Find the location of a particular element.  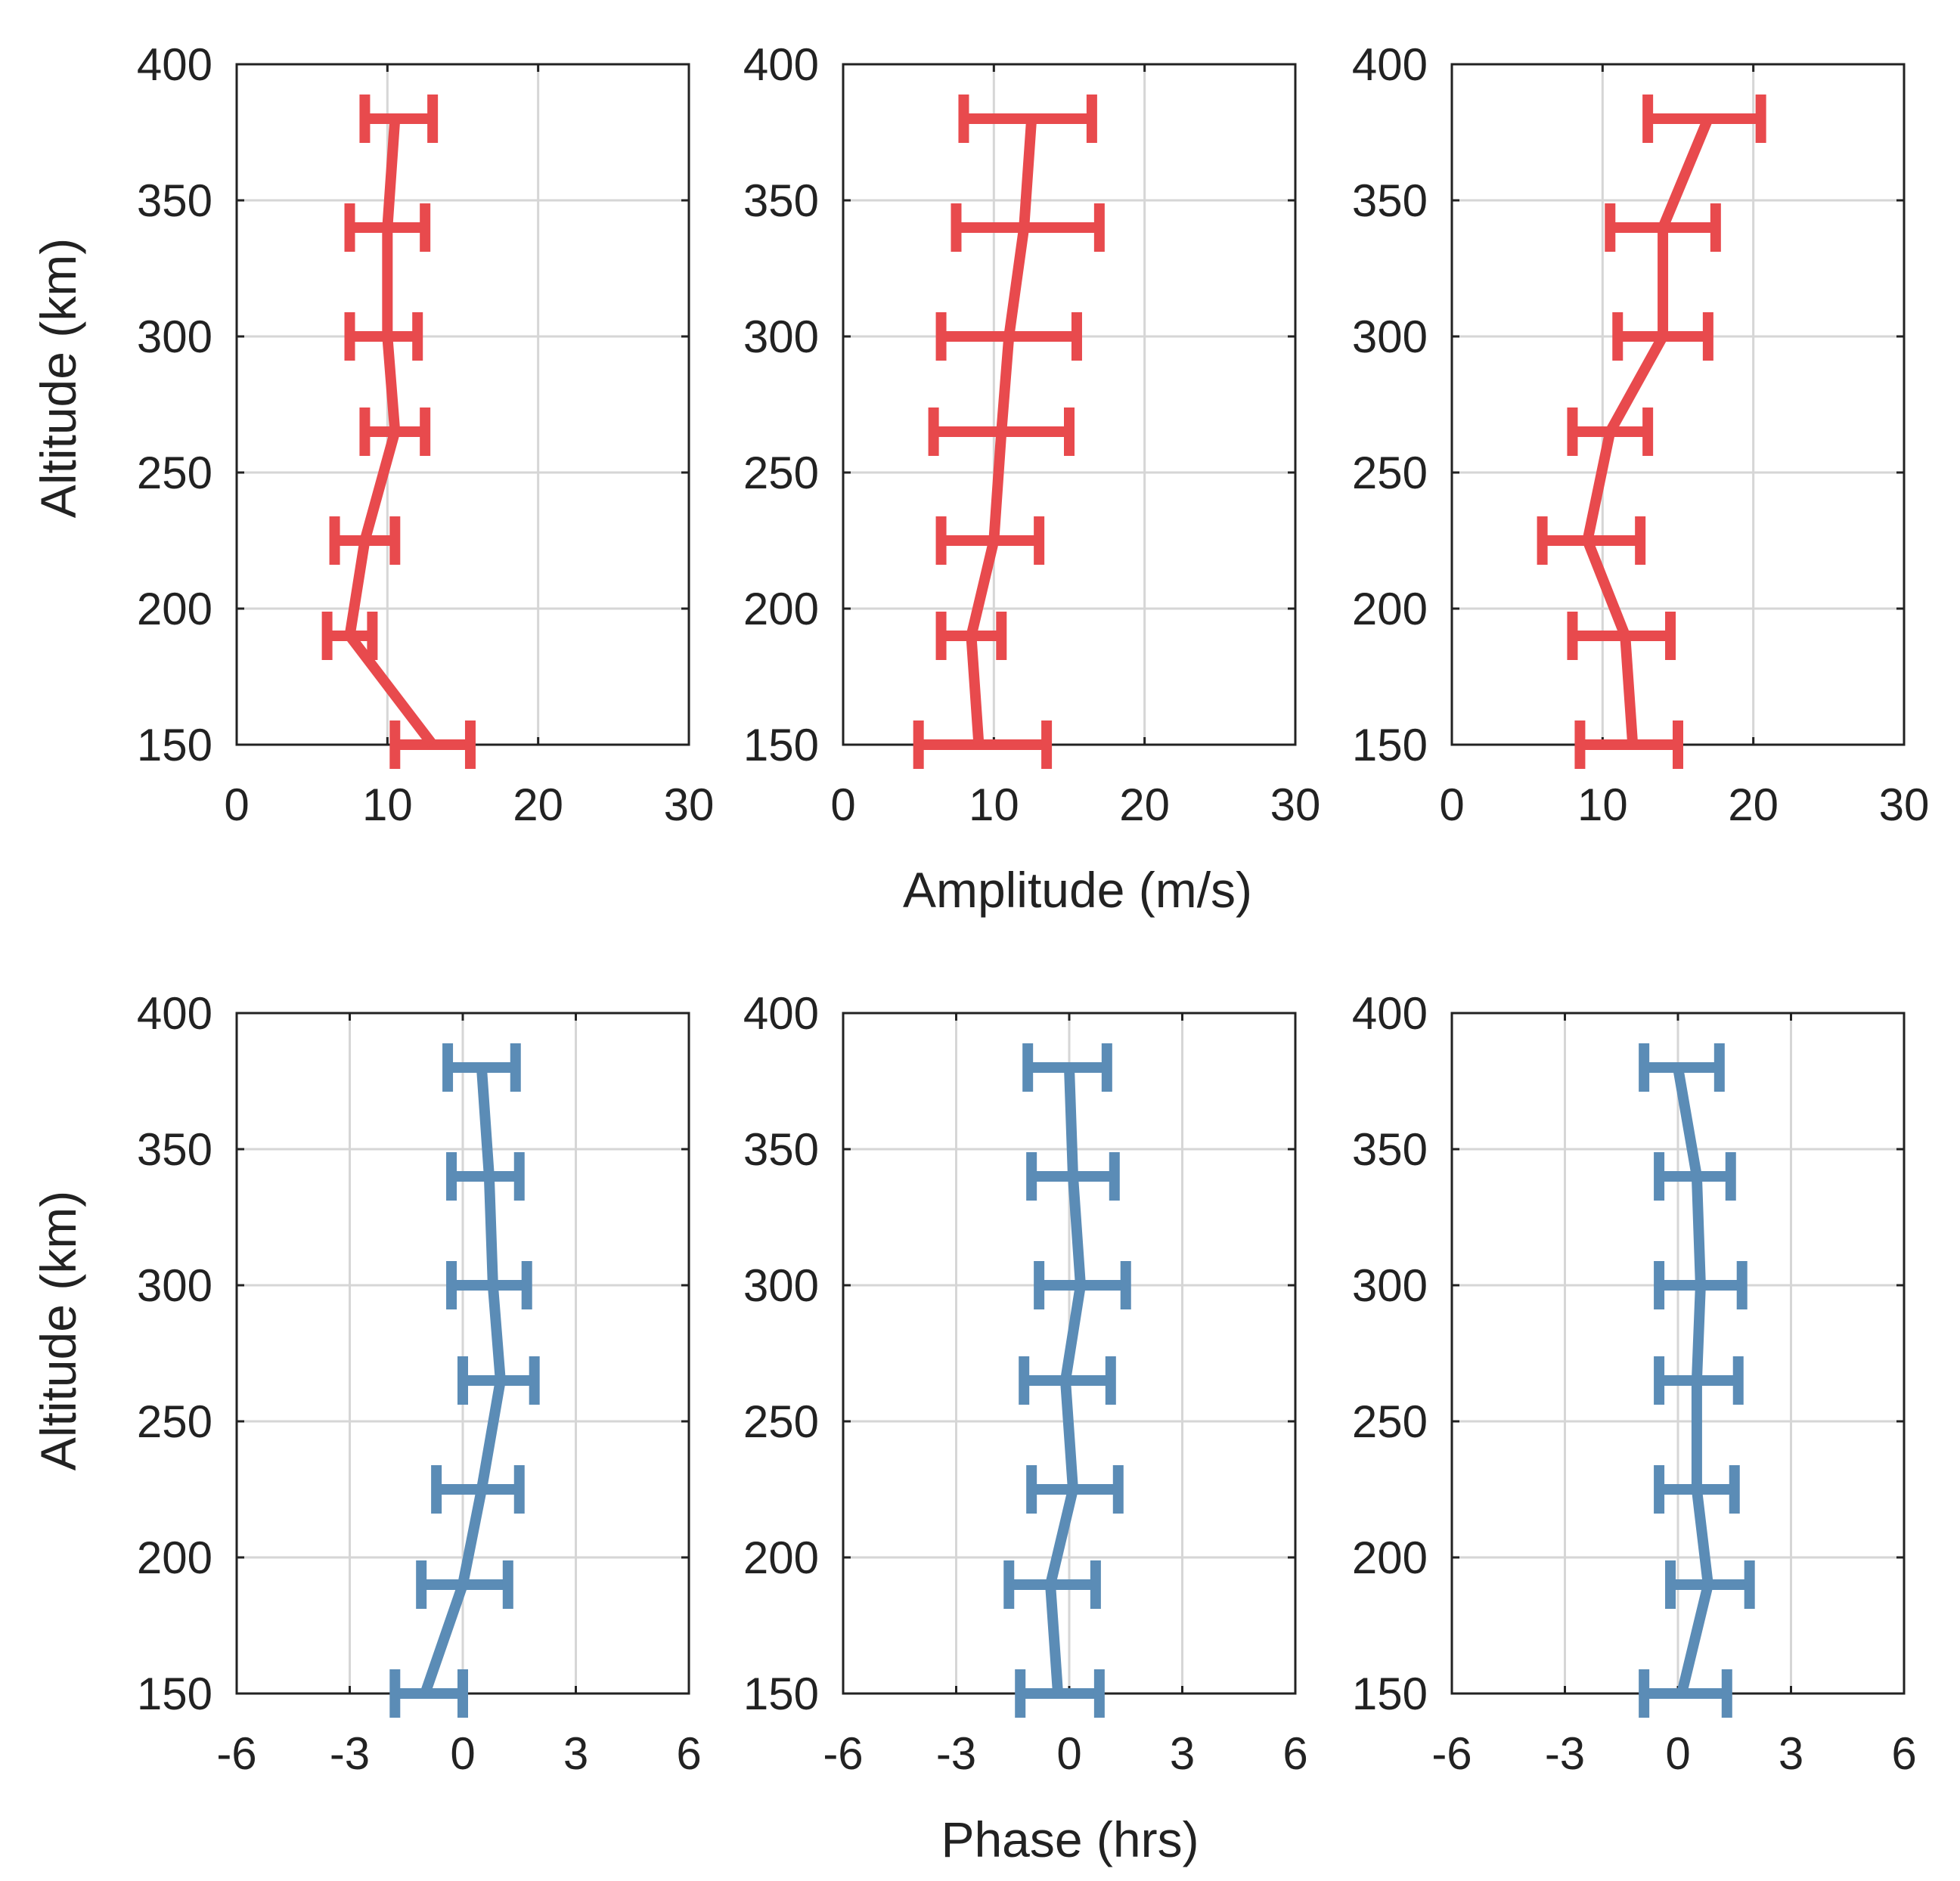

x-axis-title-phase: Phase (hrs) is located at coordinates (1070, 1839).